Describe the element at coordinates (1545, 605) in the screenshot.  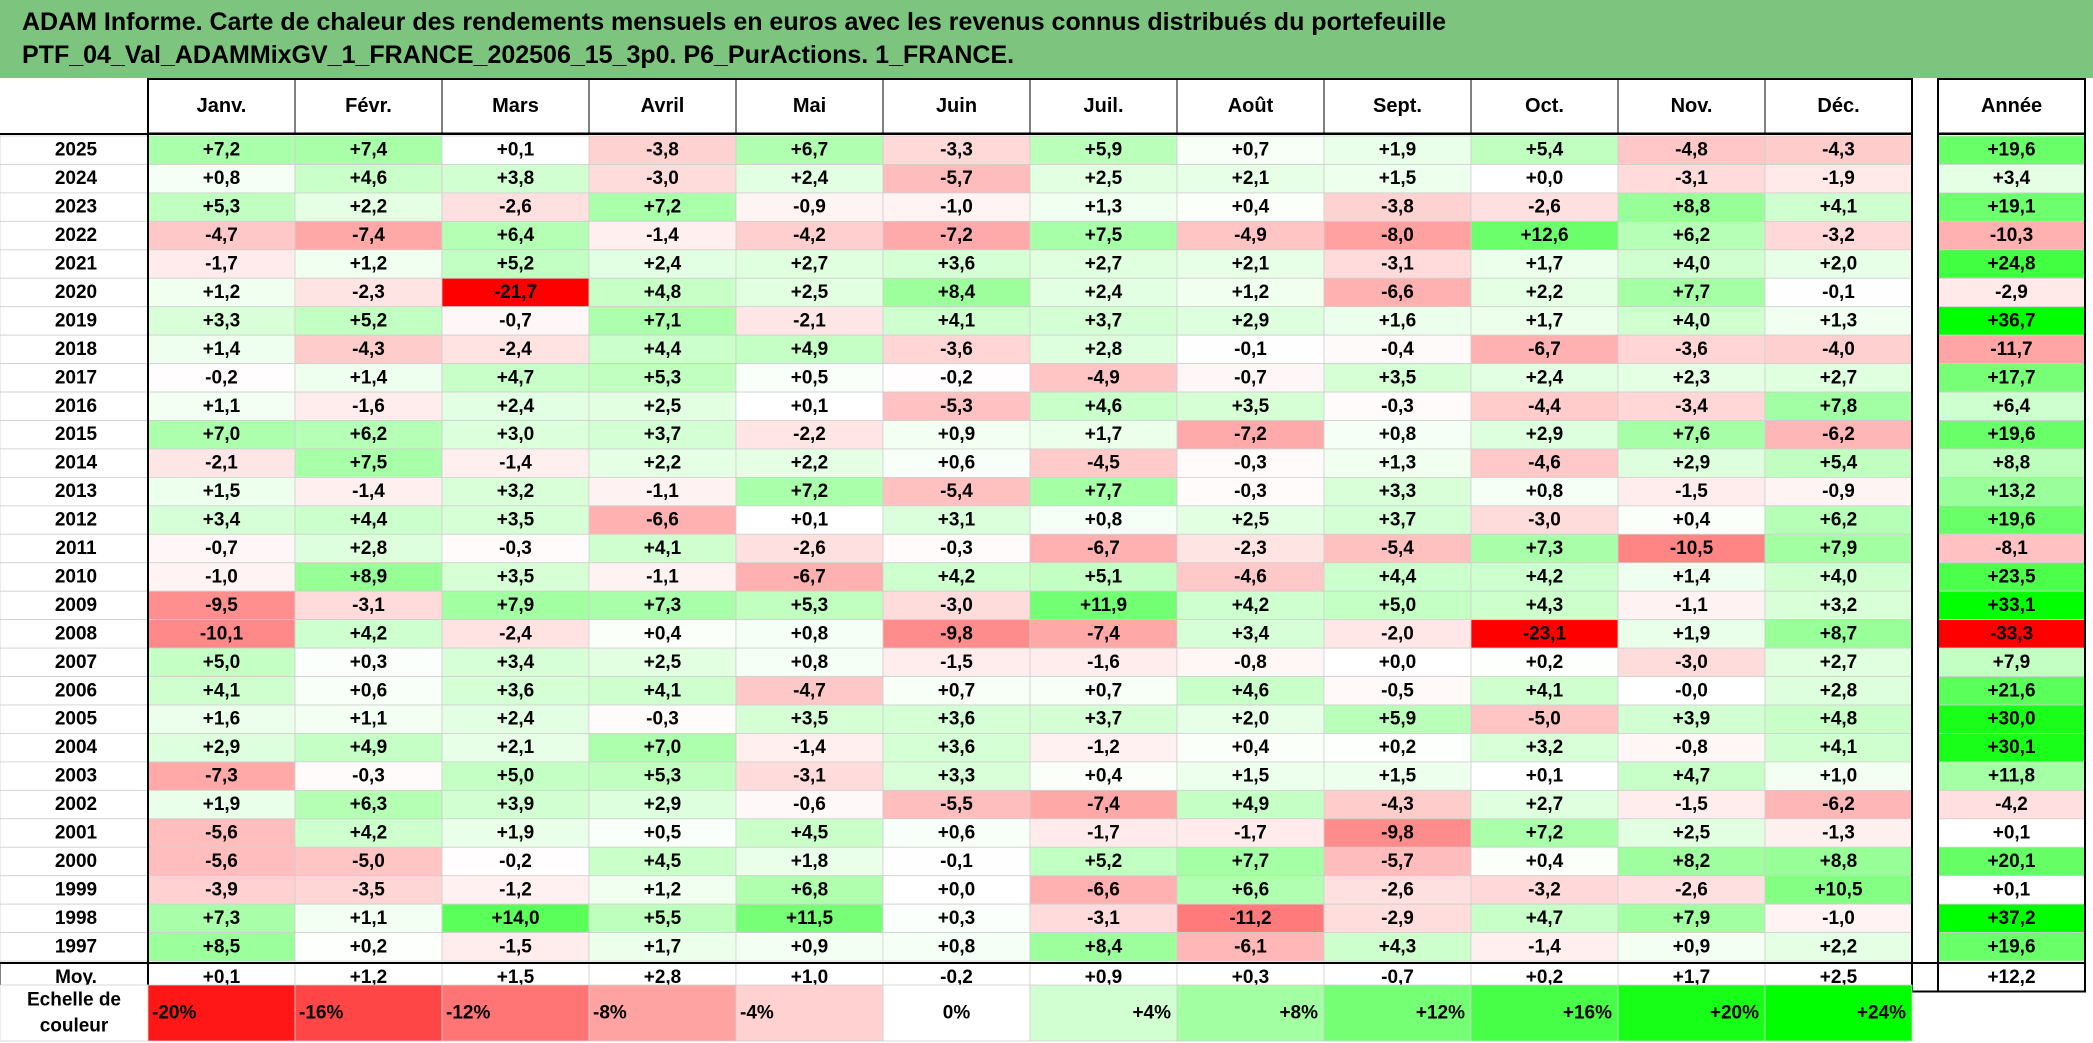
I see `heatmap-cell-value: +4,3` at that location.